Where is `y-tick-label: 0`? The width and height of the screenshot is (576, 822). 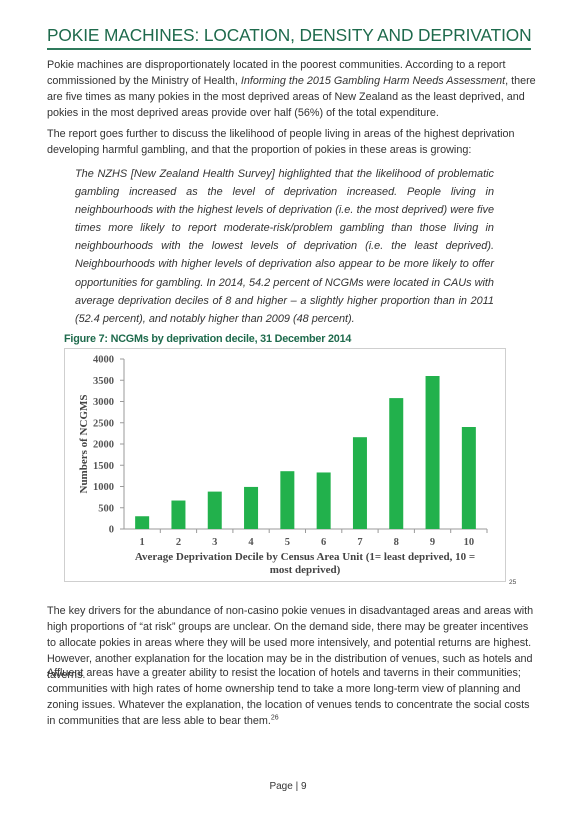 y-tick-label: 0 is located at coordinates (111, 530).